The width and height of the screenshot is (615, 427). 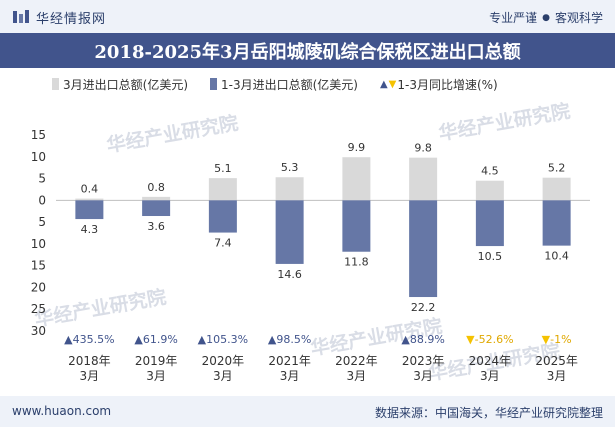 I want to click on growth-rate-label: ▲61.9%, so click(x=155, y=339).